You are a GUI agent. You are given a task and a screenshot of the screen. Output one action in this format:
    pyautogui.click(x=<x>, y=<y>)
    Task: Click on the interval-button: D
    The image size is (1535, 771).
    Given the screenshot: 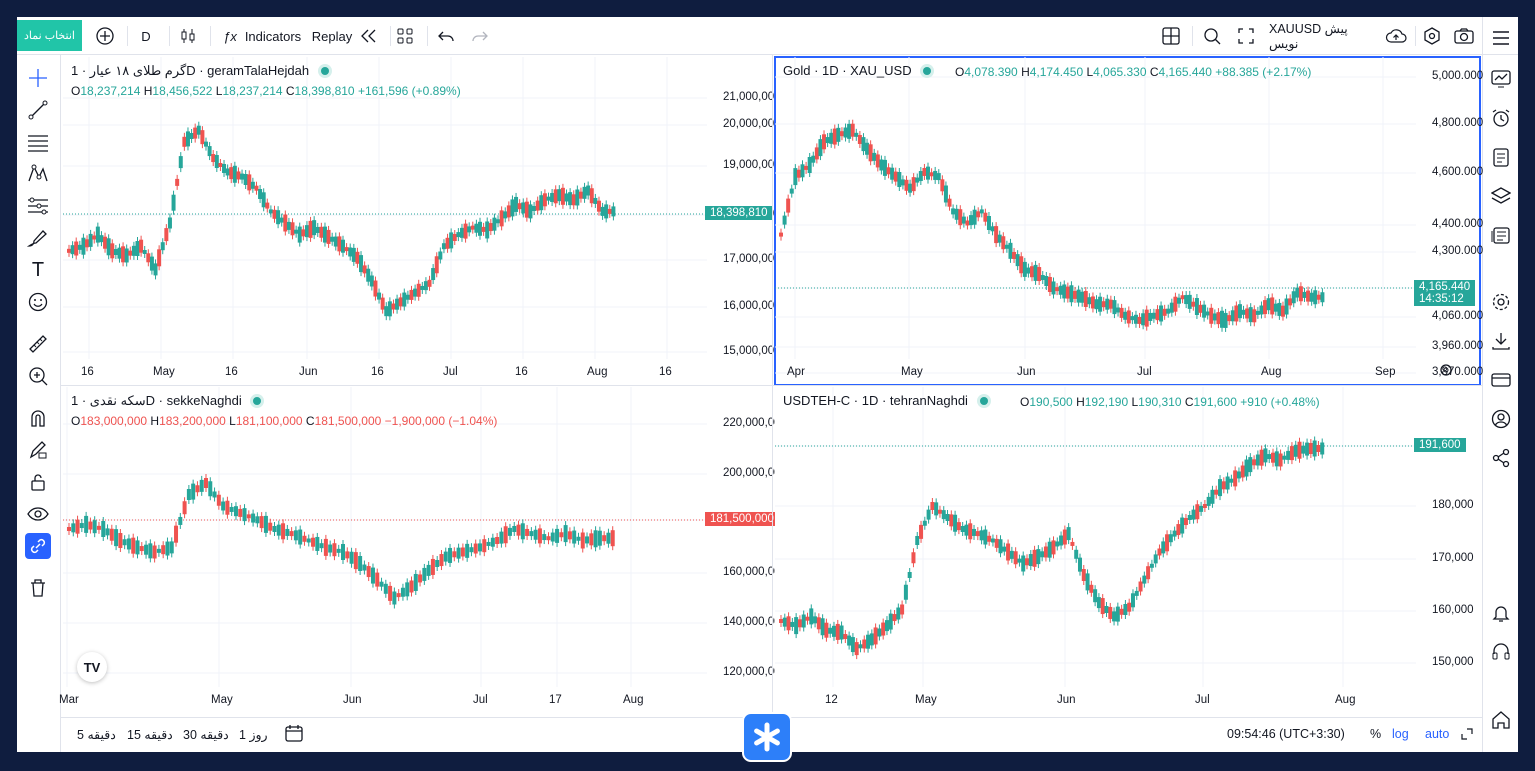 What is the action you would take?
    pyautogui.click(x=146, y=36)
    